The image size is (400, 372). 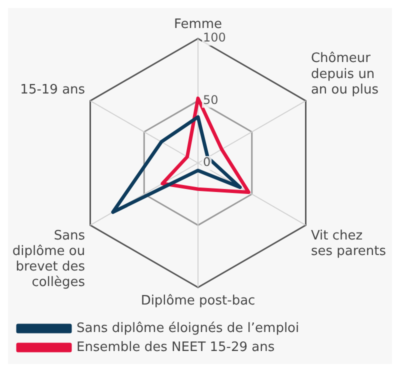 What do you see at coordinates (53, 90) in the screenshot?
I see `spoke-label: 15-19 ans` at bounding box center [53, 90].